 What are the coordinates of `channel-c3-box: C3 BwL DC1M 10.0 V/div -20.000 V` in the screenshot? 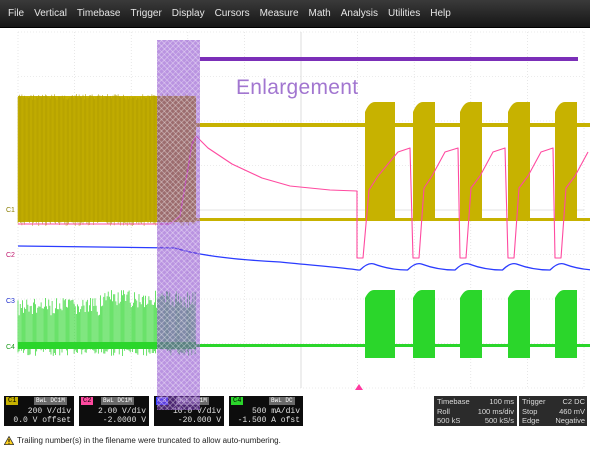 It's located at (189, 411).